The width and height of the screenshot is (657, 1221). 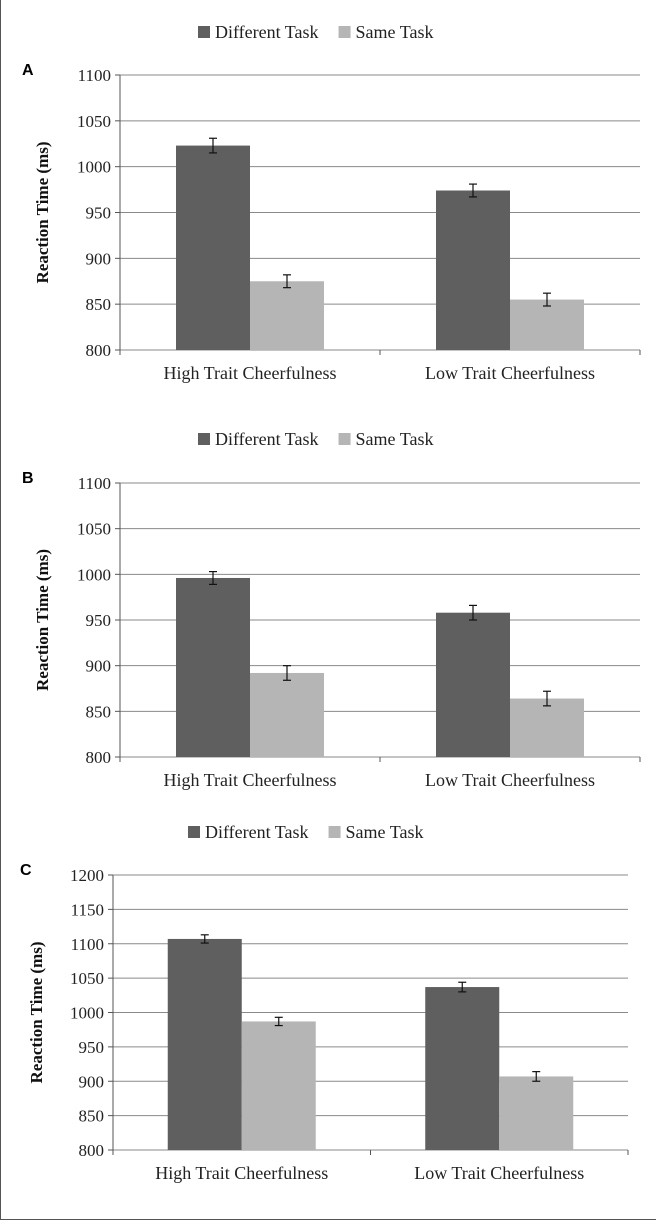 I want to click on y-tick-label: 1200, so click(x=87, y=875).